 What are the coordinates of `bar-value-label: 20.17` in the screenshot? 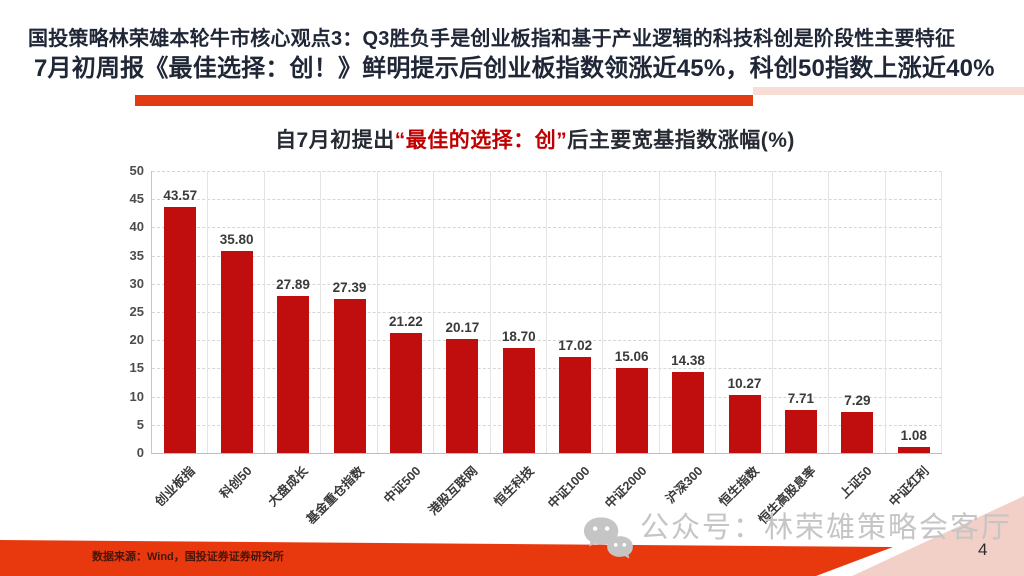 It's located at (462, 328).